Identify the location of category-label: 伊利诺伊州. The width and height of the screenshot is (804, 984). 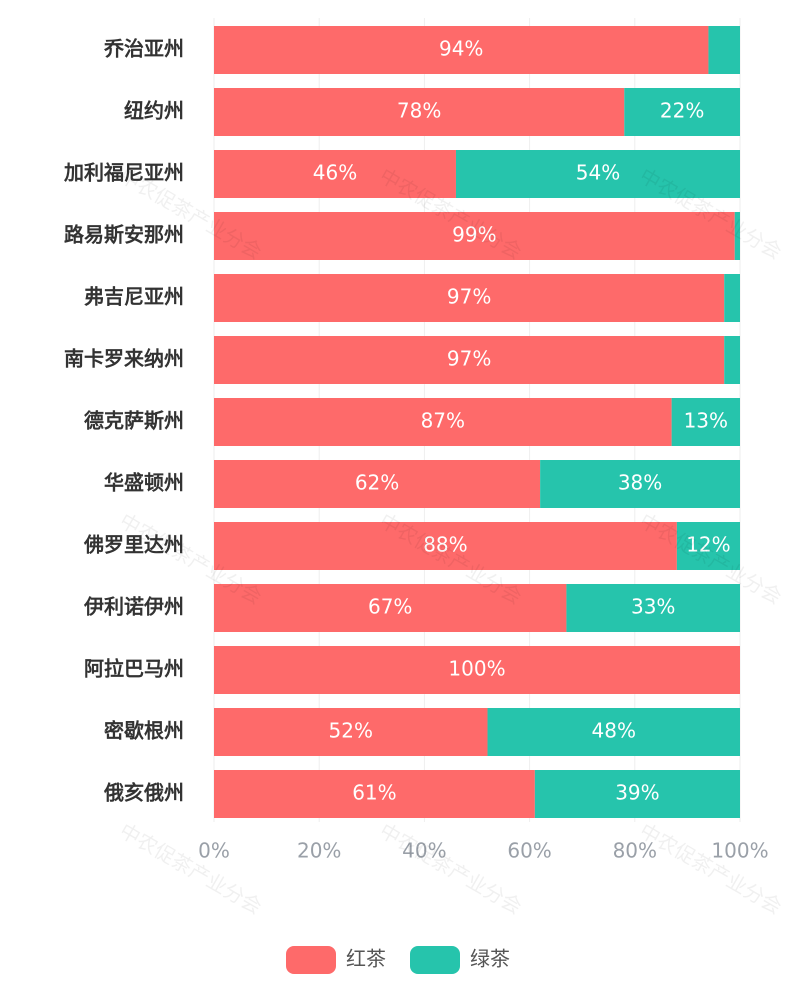
(133, 607).